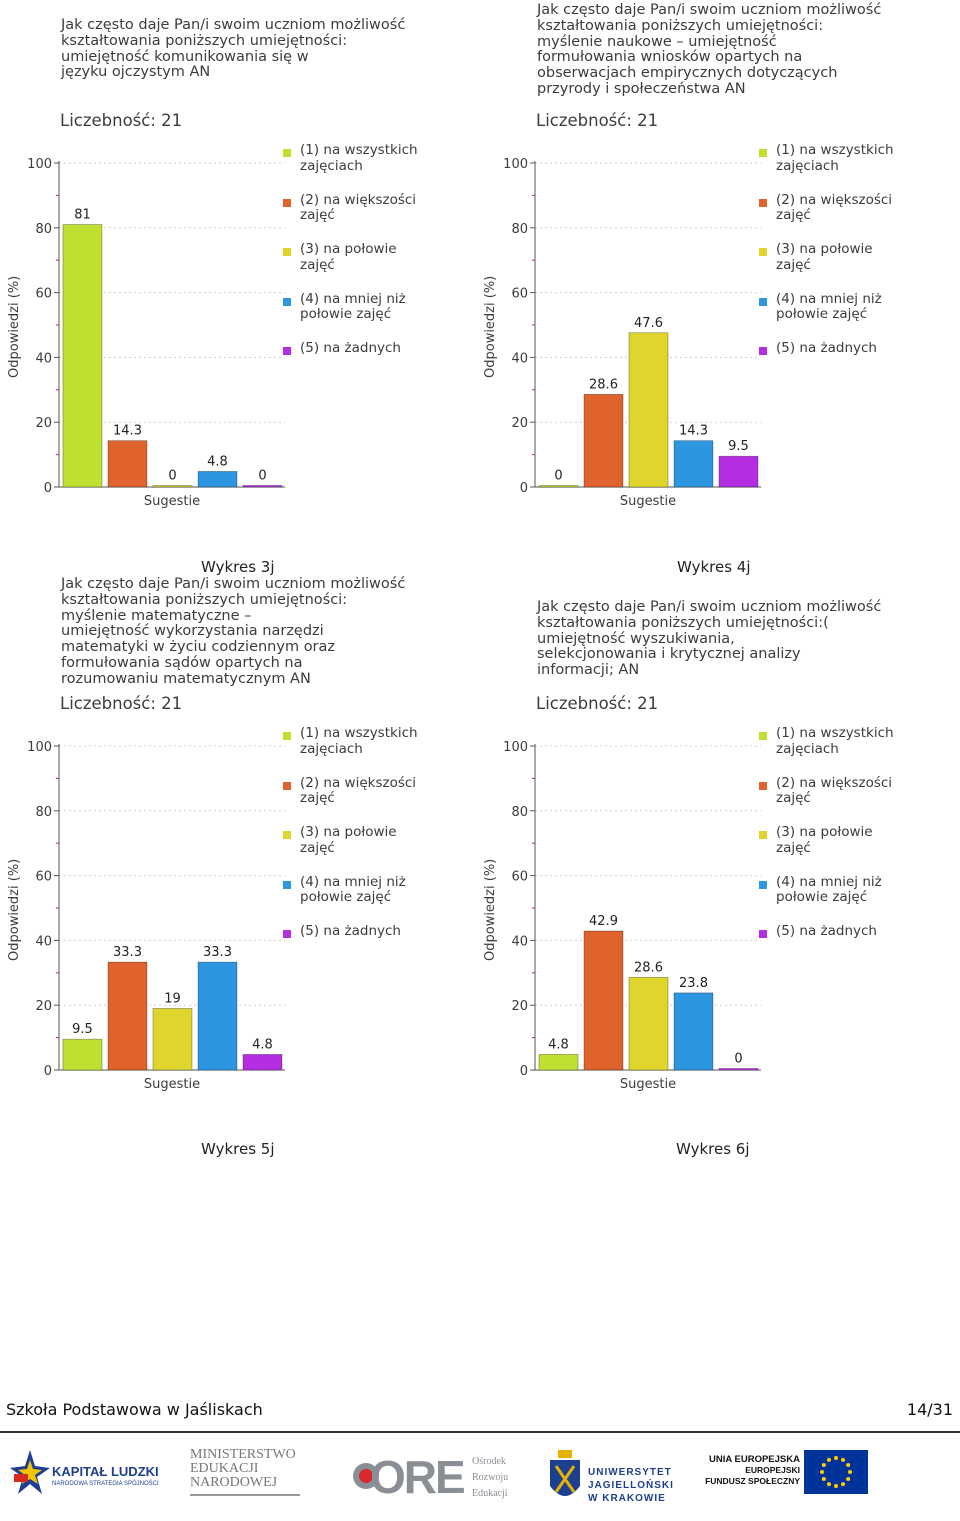 The width and height of the screenshot is (960, 1521). Describe the element at coordinates (234, 1482) in the screenshot. I see `men-line-3: NARODOWEJ` at that location.